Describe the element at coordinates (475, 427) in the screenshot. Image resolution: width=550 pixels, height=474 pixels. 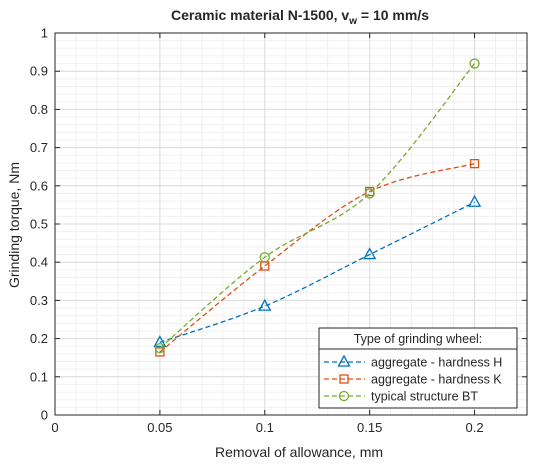
I see `x-tick-label: 0.2` at that location.